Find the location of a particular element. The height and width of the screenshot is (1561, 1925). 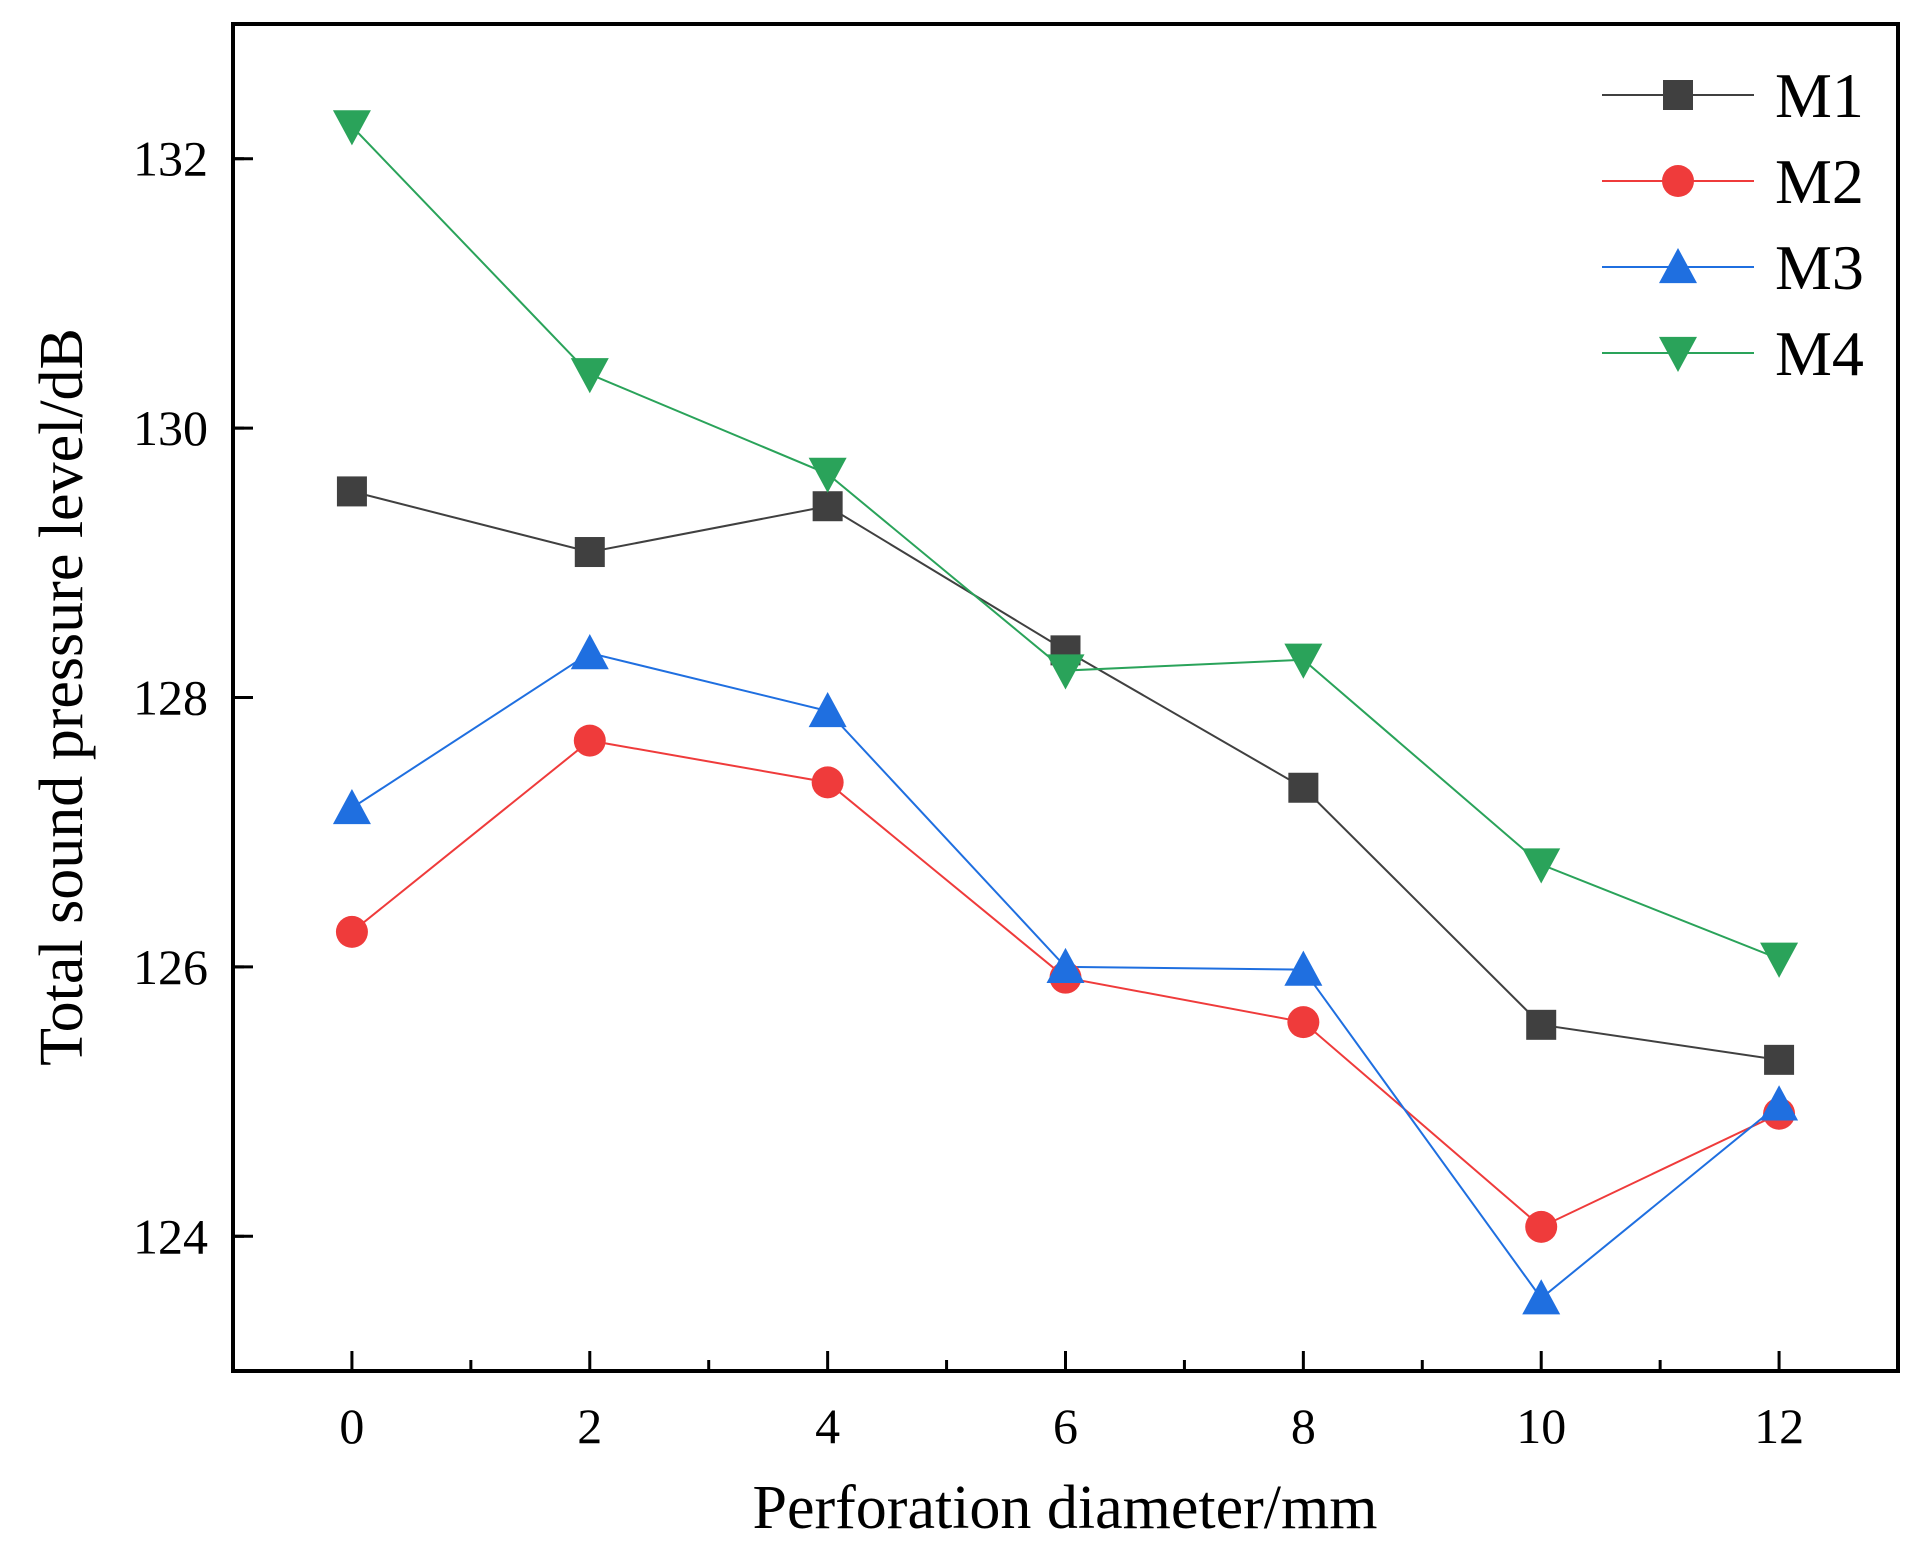

legend-marker-m2 is located at coordinates (1678, 181).